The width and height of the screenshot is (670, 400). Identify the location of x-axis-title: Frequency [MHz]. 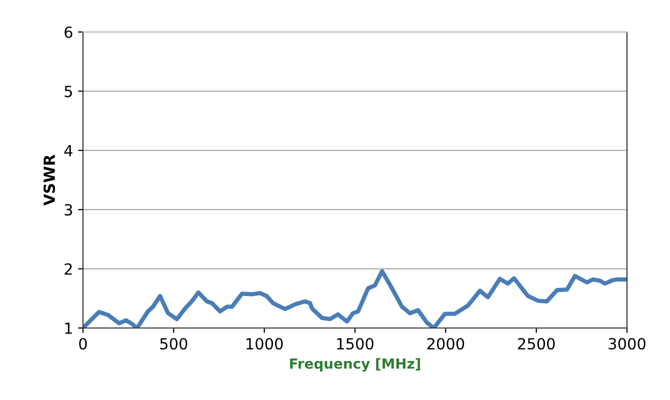
(355, 365).